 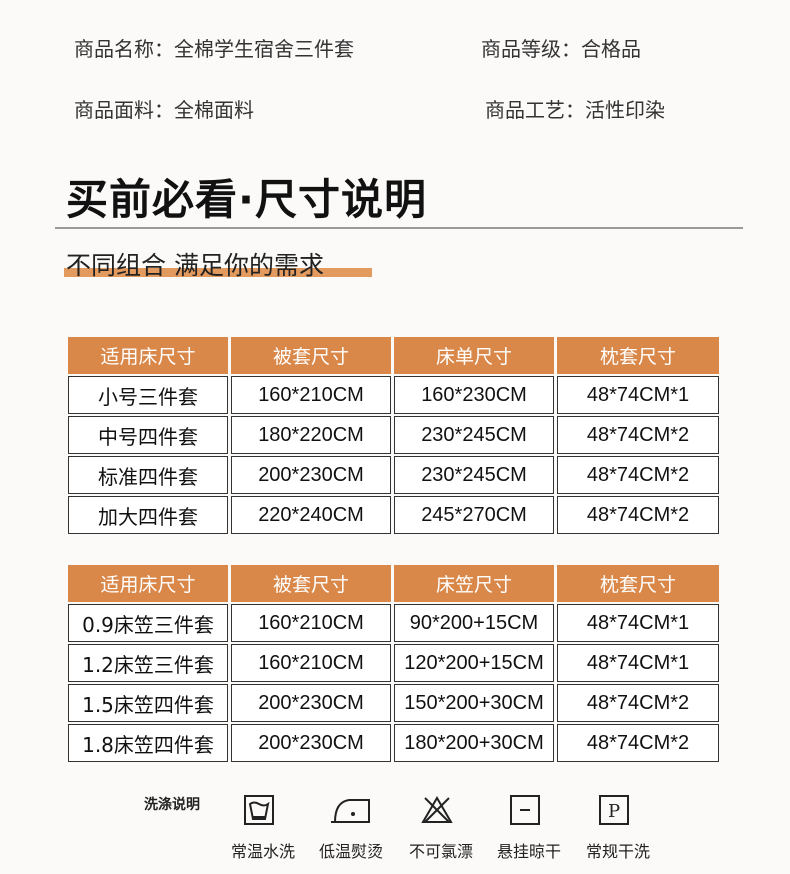 I want to click on table-cell: 160*230CM, so click(x=474, y=395).